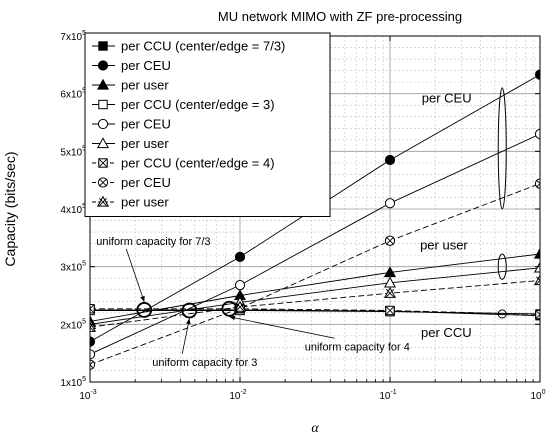 The width and height of the screenshot is (550, 443). Describe the element at coordinates (204, 363) in the screenshot. I see `uniform-label: uniform capacity for 3` at that location.